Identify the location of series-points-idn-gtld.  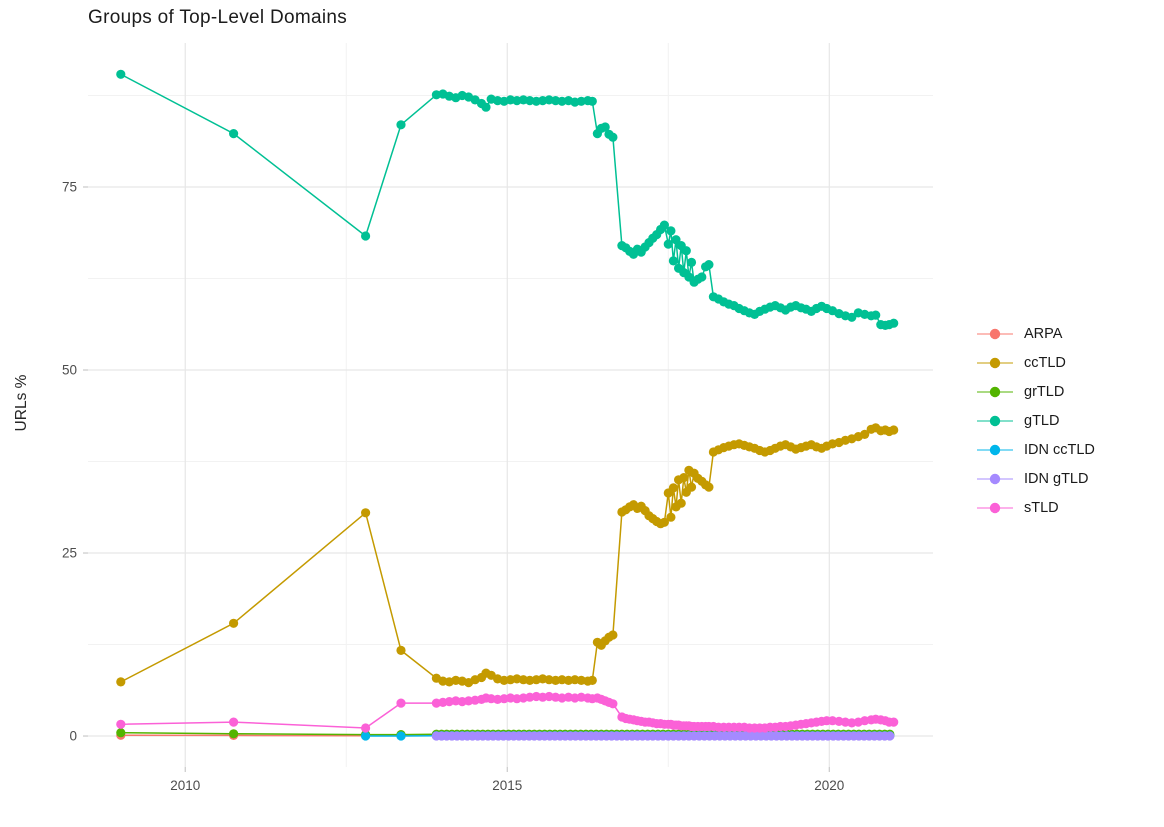
(663, 736).